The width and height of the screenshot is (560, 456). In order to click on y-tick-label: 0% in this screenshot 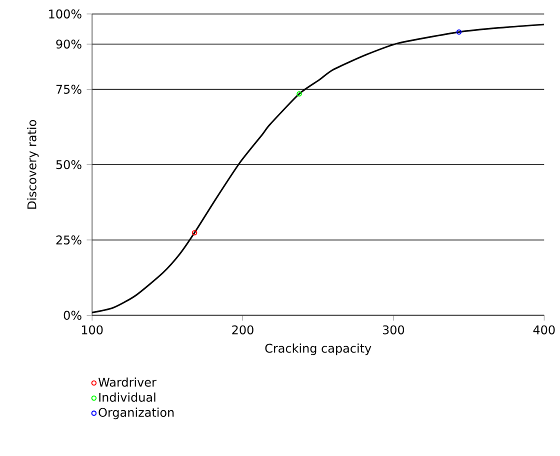, I will do `click(73, 315)`.